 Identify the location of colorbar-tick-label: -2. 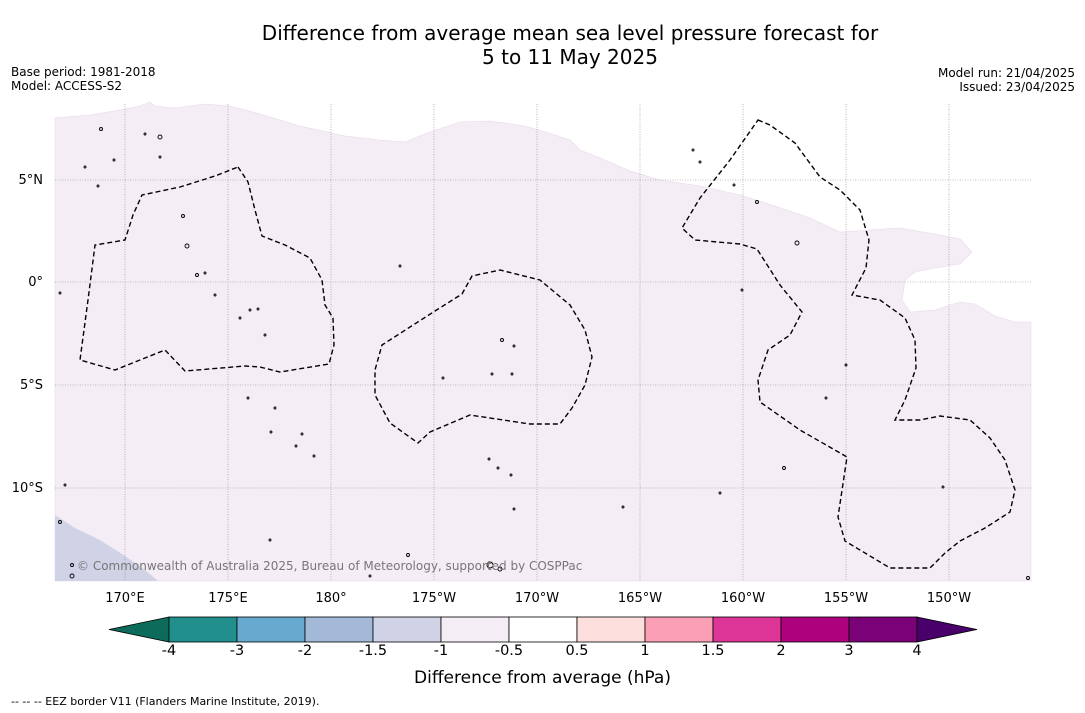
(305, 651).